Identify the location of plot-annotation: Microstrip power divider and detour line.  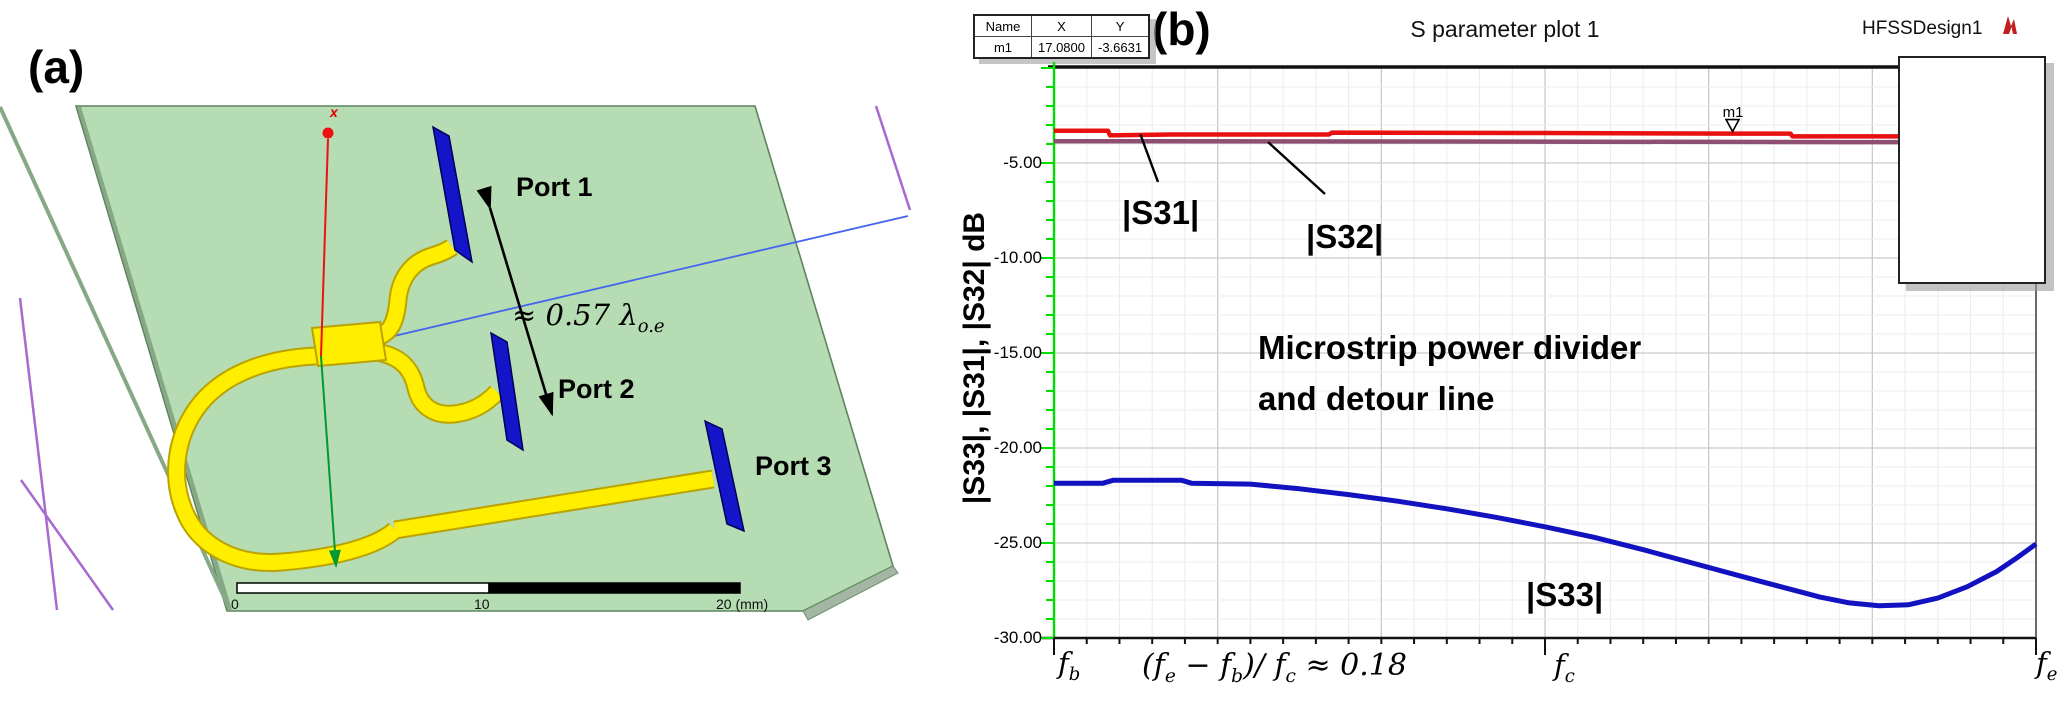
(1449, 373).